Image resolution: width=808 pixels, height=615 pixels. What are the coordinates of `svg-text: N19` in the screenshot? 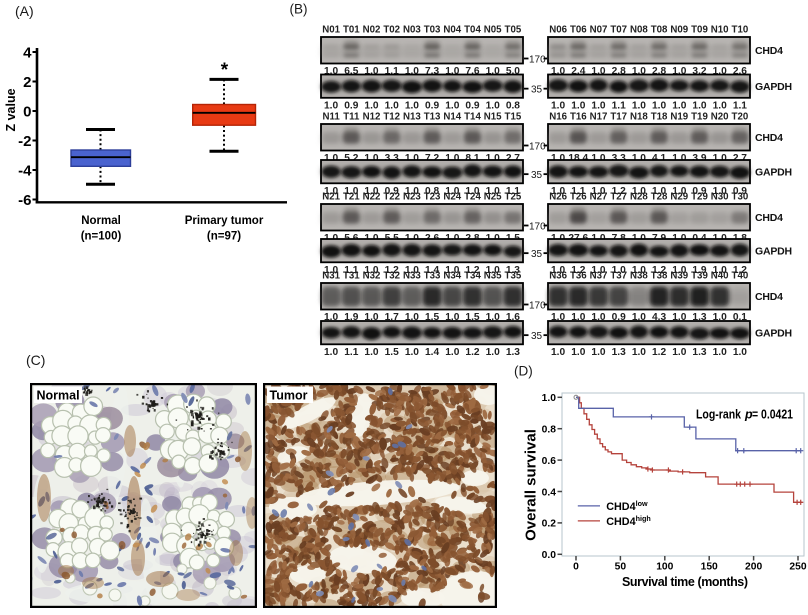 It's located at (679, 117).